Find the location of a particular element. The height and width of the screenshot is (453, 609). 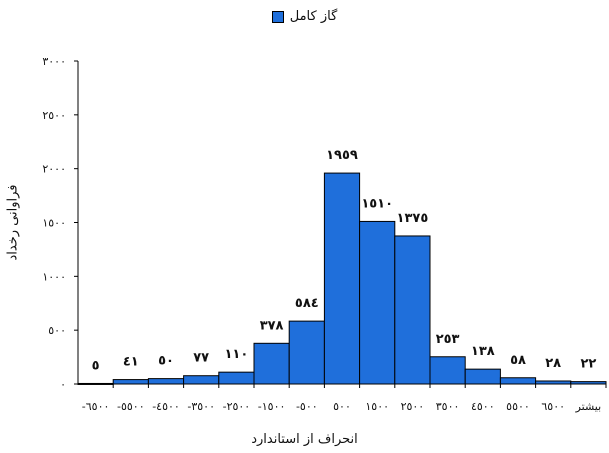

x-tick-label: ٦٥٠٠ is located at coordinates (553, 406).